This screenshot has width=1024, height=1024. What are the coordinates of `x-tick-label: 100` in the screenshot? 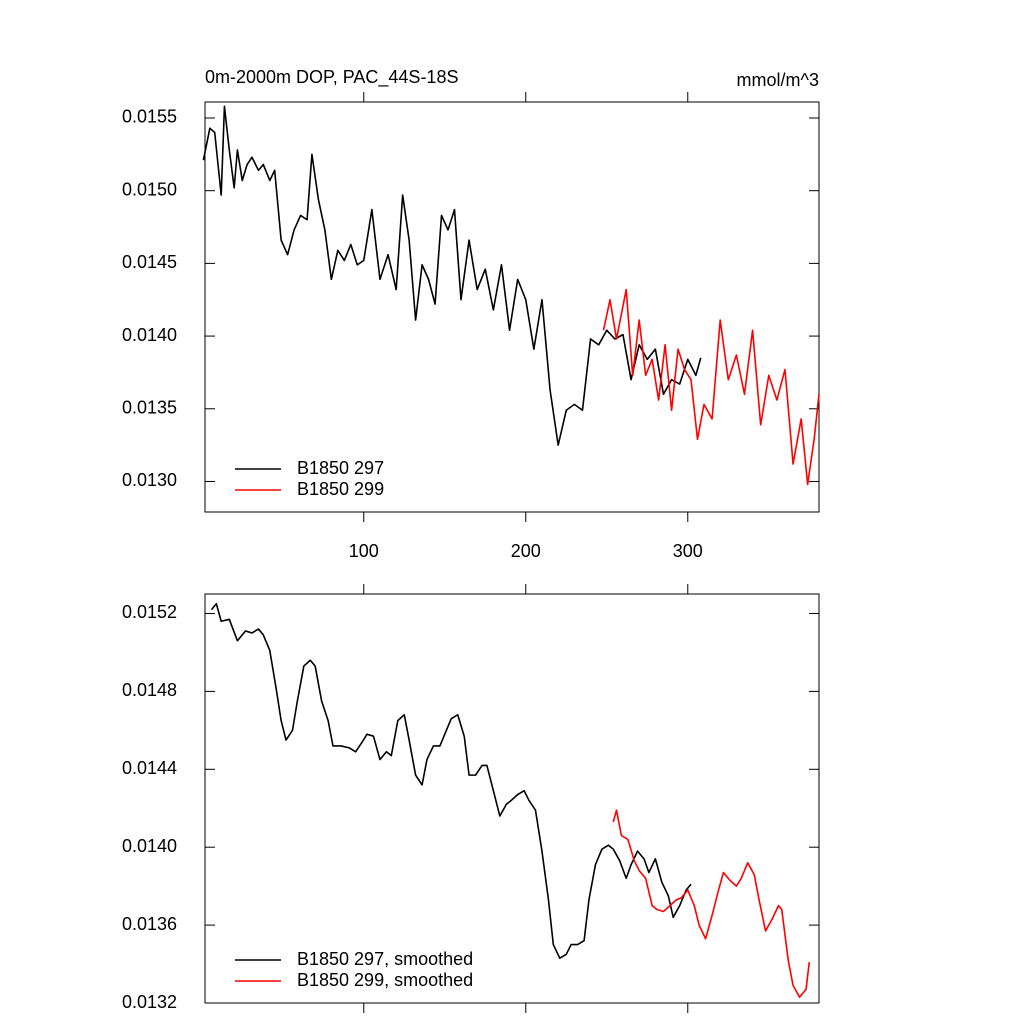 It's located at (364, 551).